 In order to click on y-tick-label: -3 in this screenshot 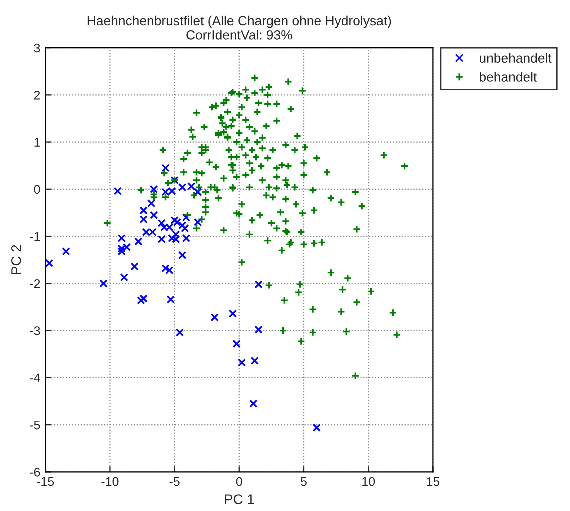, I will do `click(35, 331)`.